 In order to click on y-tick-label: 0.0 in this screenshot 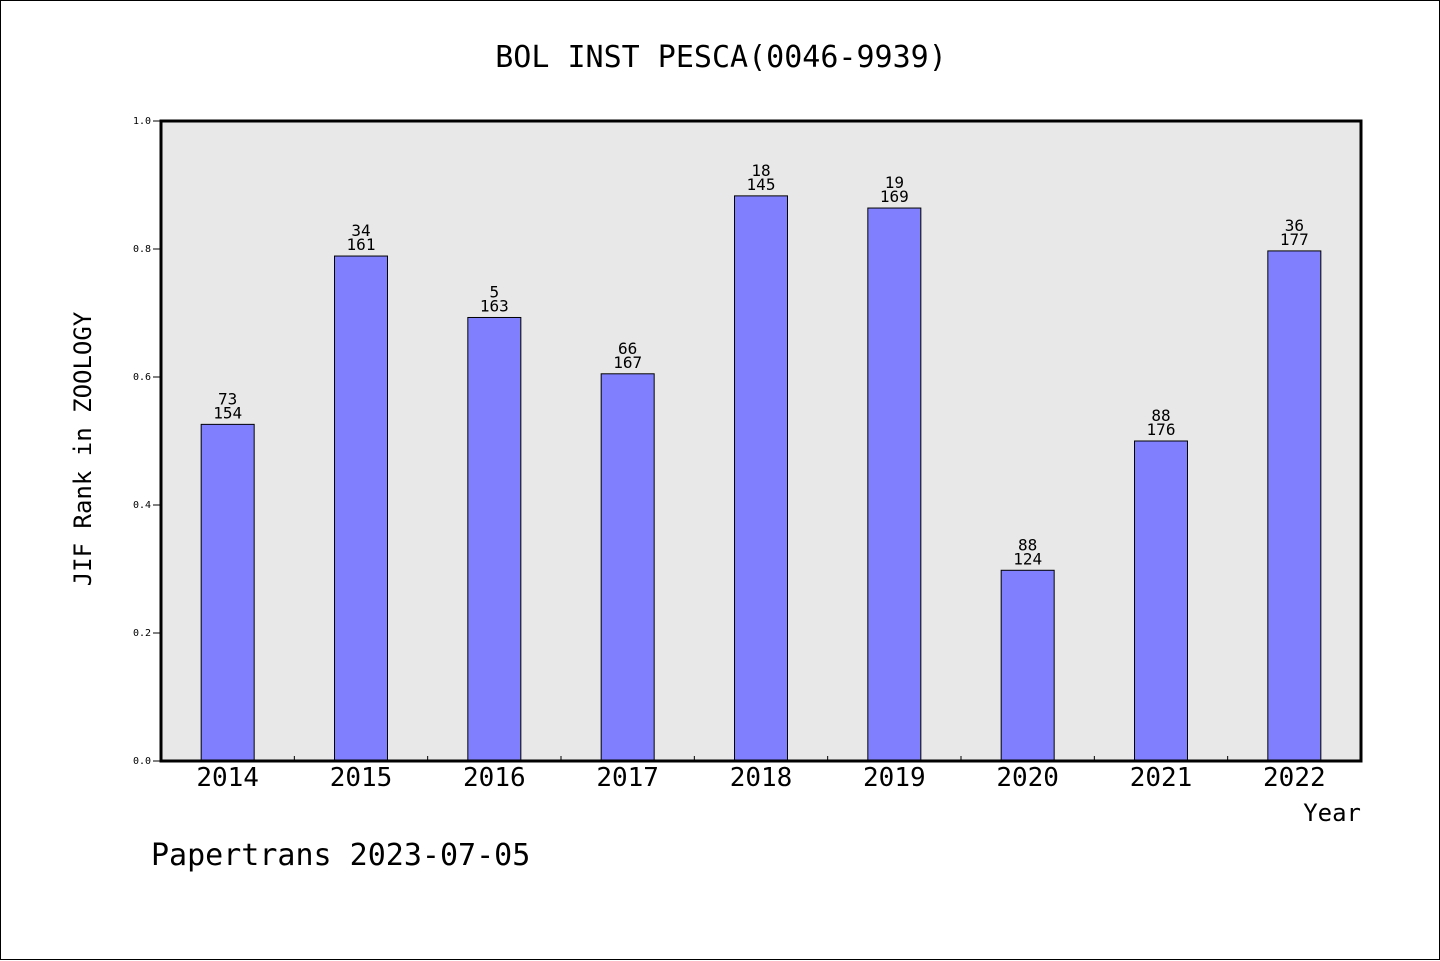, I will do `click(142, 761)`.